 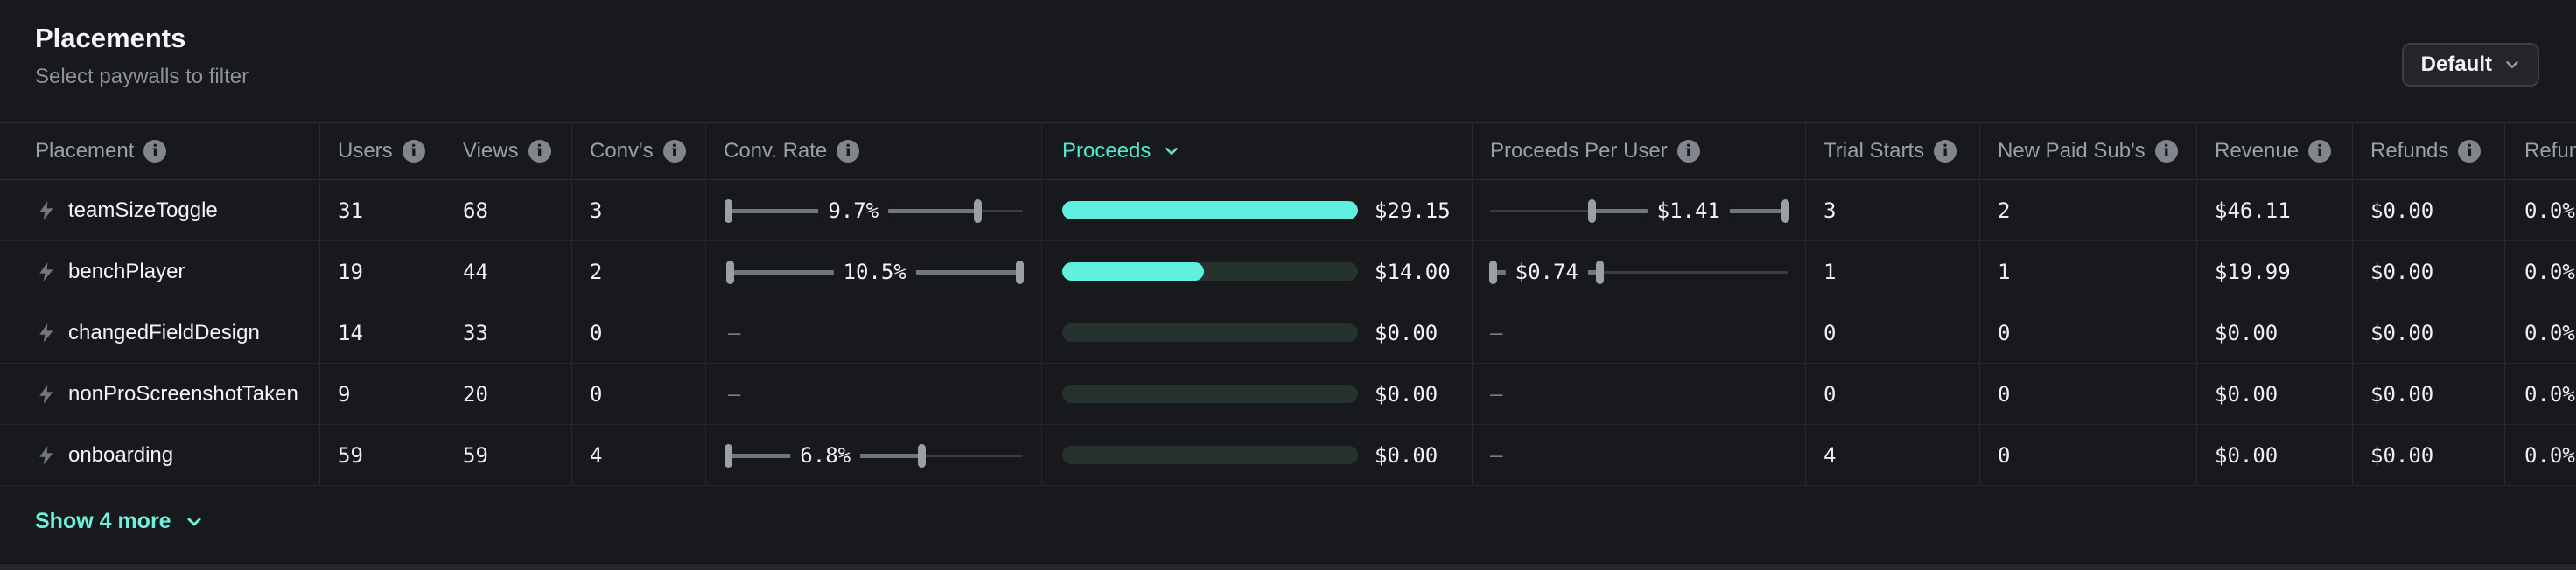 What do you see at coordinates (2540, 394) in the screenshot?
I see `cell-refund_rate: 0.0%` at bounding box center [2540, 394].